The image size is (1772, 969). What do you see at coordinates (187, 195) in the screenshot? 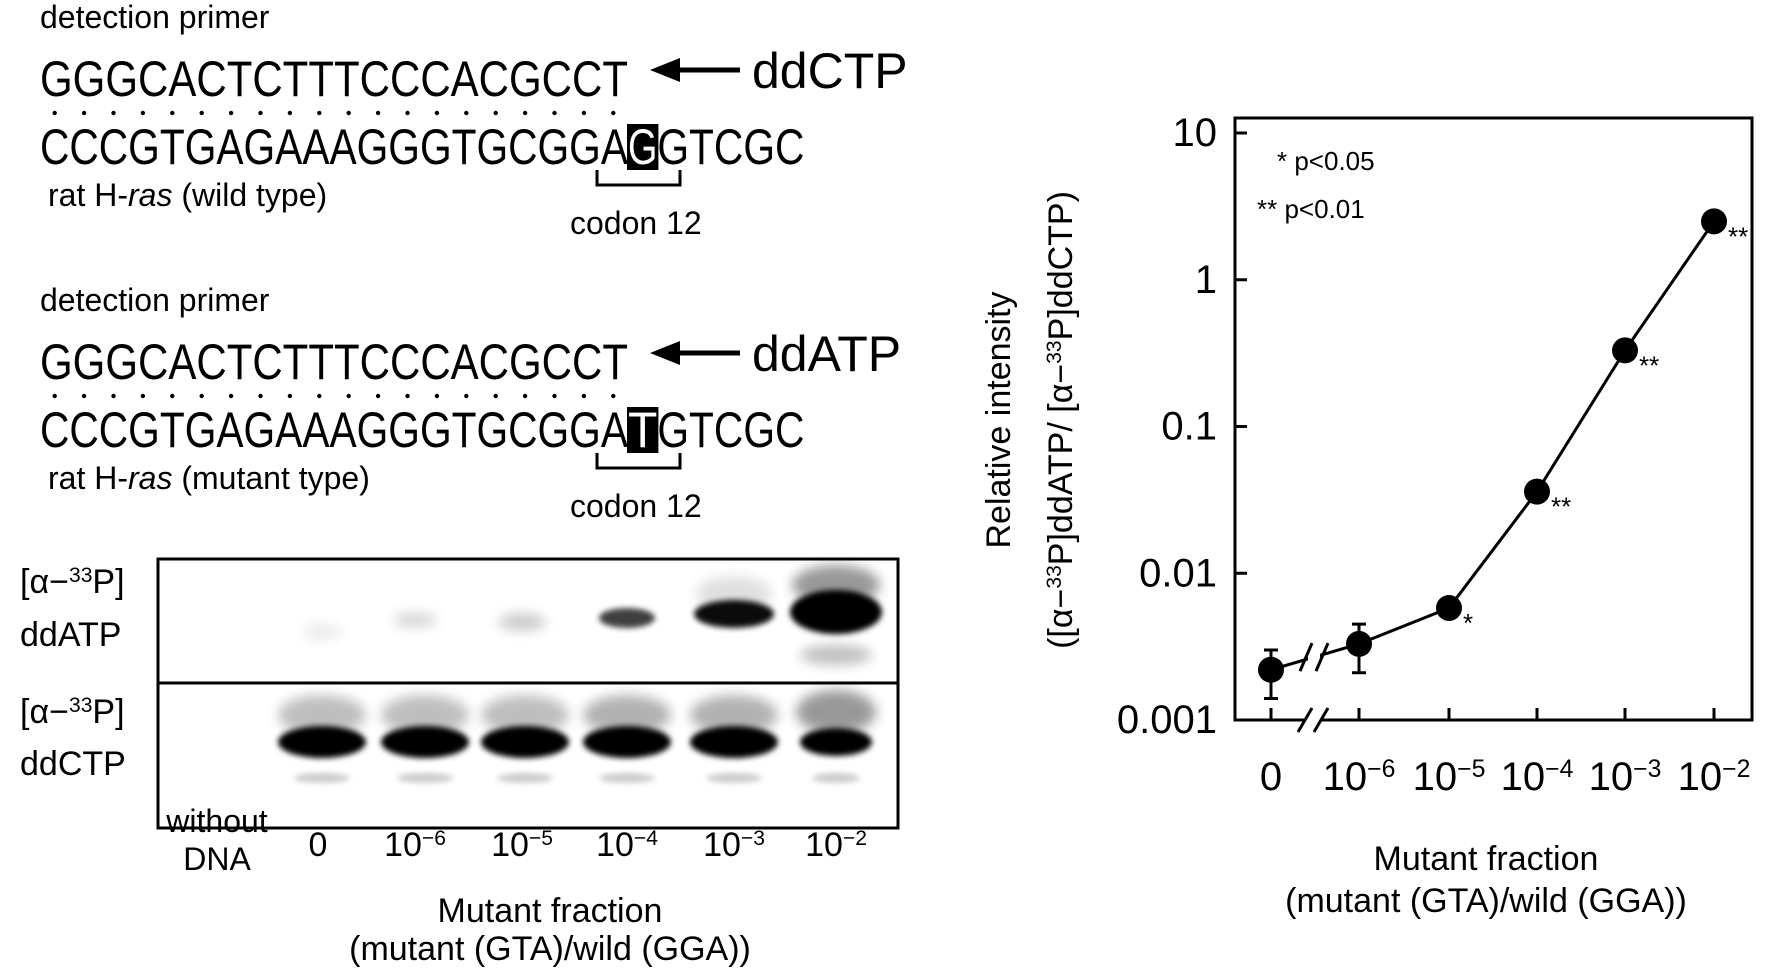
I see `gene-label: rat H-ras (wild type)` at bounding box center [187, 195].